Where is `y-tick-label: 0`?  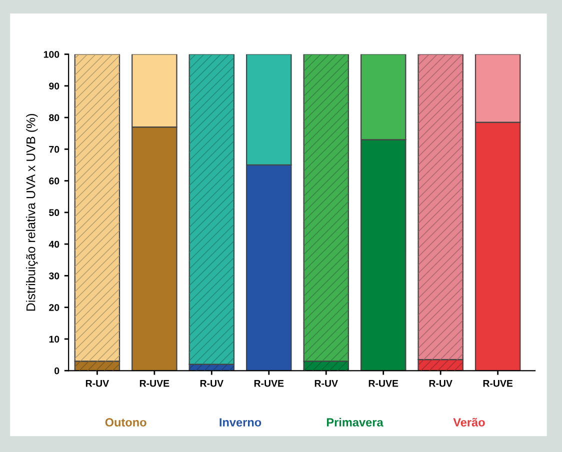 y-tick-label: 0 is located at coordinates (57, 370).